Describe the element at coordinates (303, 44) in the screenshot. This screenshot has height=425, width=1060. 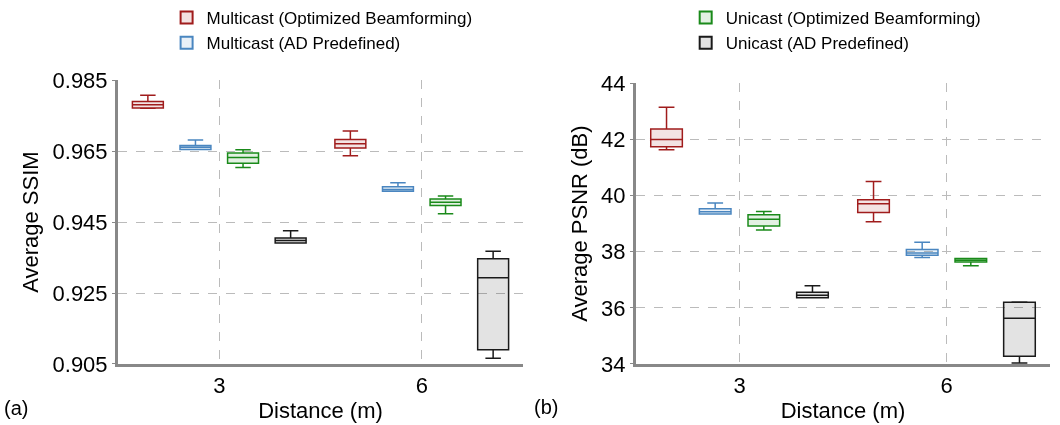
I see `legend-label: Multicast (AD Predefined)` at that location.